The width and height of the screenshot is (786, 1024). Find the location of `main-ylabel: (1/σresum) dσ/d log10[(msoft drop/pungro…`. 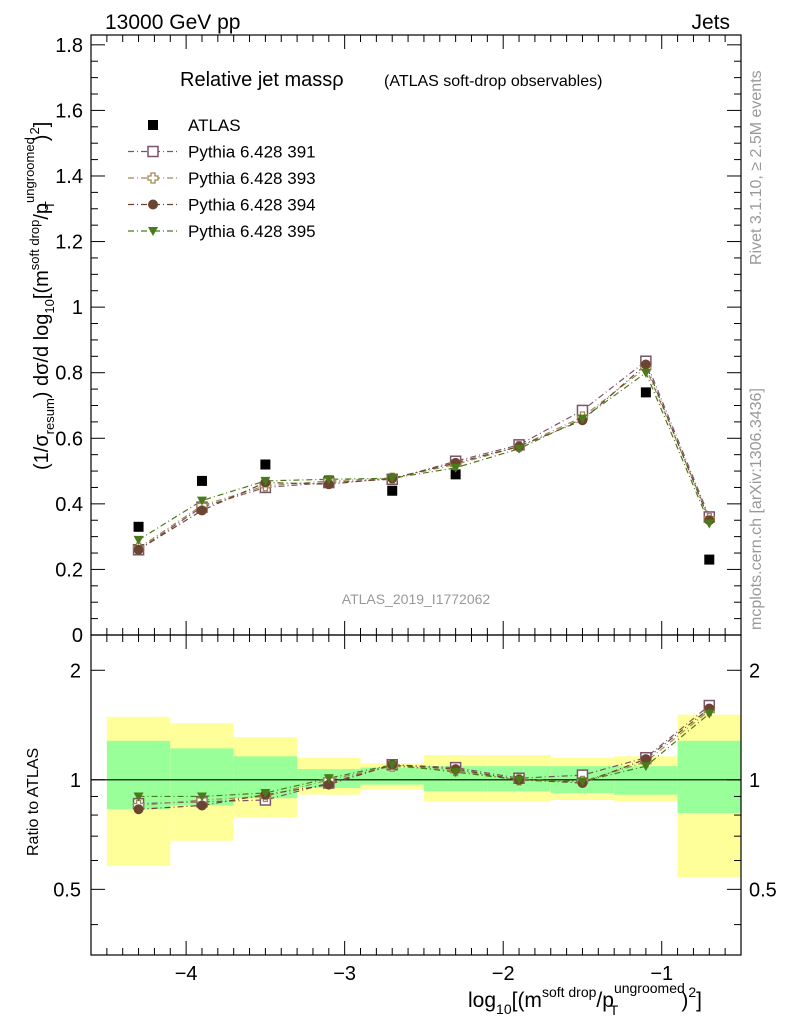

main-ylabel: (1/σresum) dσ/d log10[(msoft drop/pungro… is located at coordinates (39, 296).